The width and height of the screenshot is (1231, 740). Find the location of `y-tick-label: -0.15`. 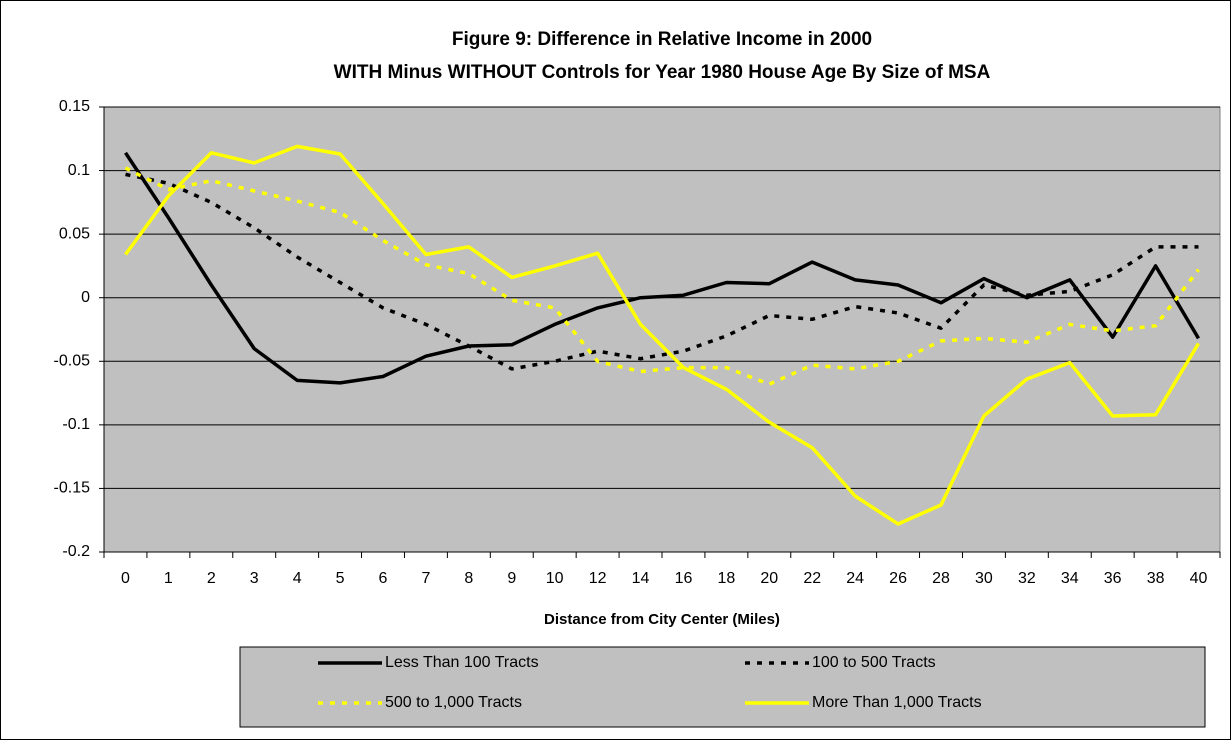

y-tick-label: -0.15 is located at coordinates (72, 488).